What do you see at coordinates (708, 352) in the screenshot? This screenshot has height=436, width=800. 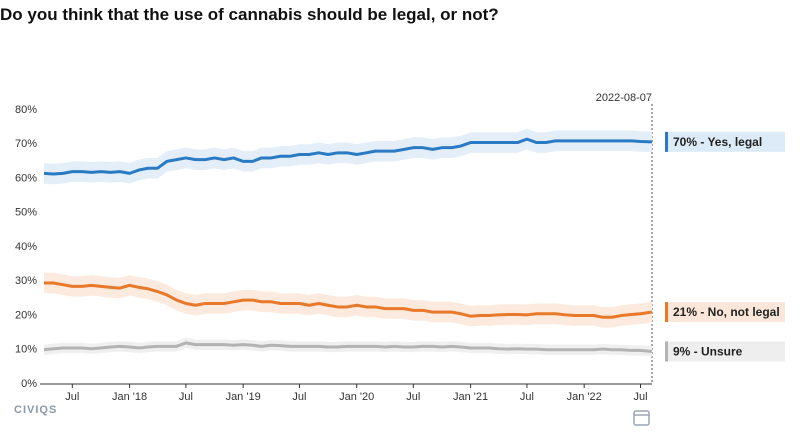 I see `legend-label: 9% - Unsure` at bounding box center [708, 352].